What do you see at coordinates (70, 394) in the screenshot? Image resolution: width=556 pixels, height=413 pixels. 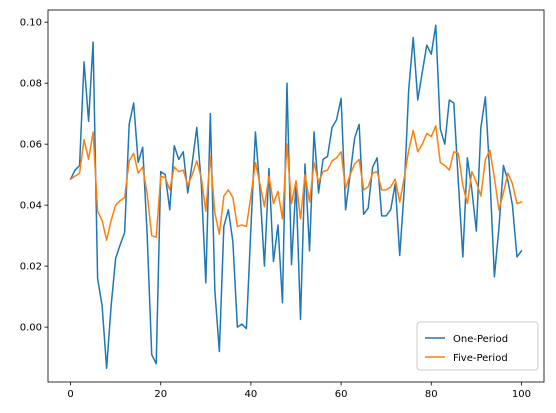 I see `x-tick-label: 0` at bounding box center [70, 394].